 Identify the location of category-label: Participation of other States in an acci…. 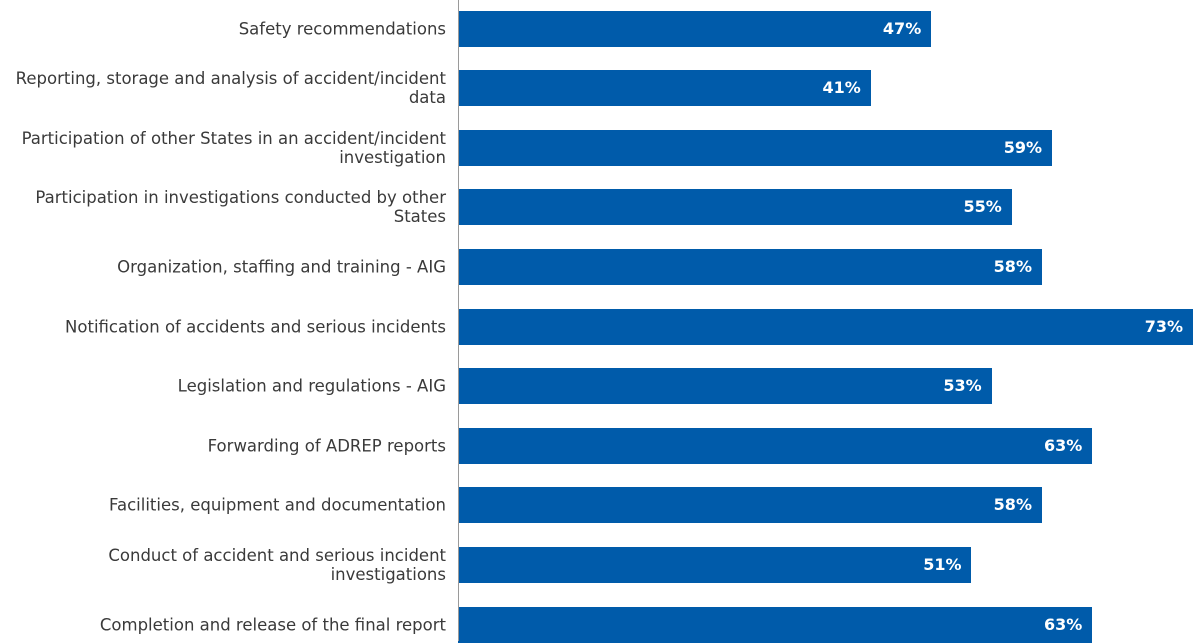
(233, 147).